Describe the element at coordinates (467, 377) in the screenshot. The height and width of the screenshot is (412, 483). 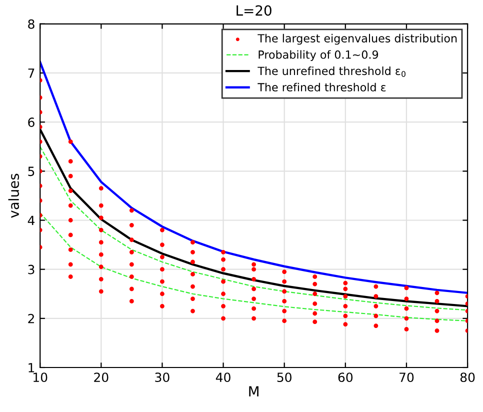
I see `x-tick-label: 80` at that location.